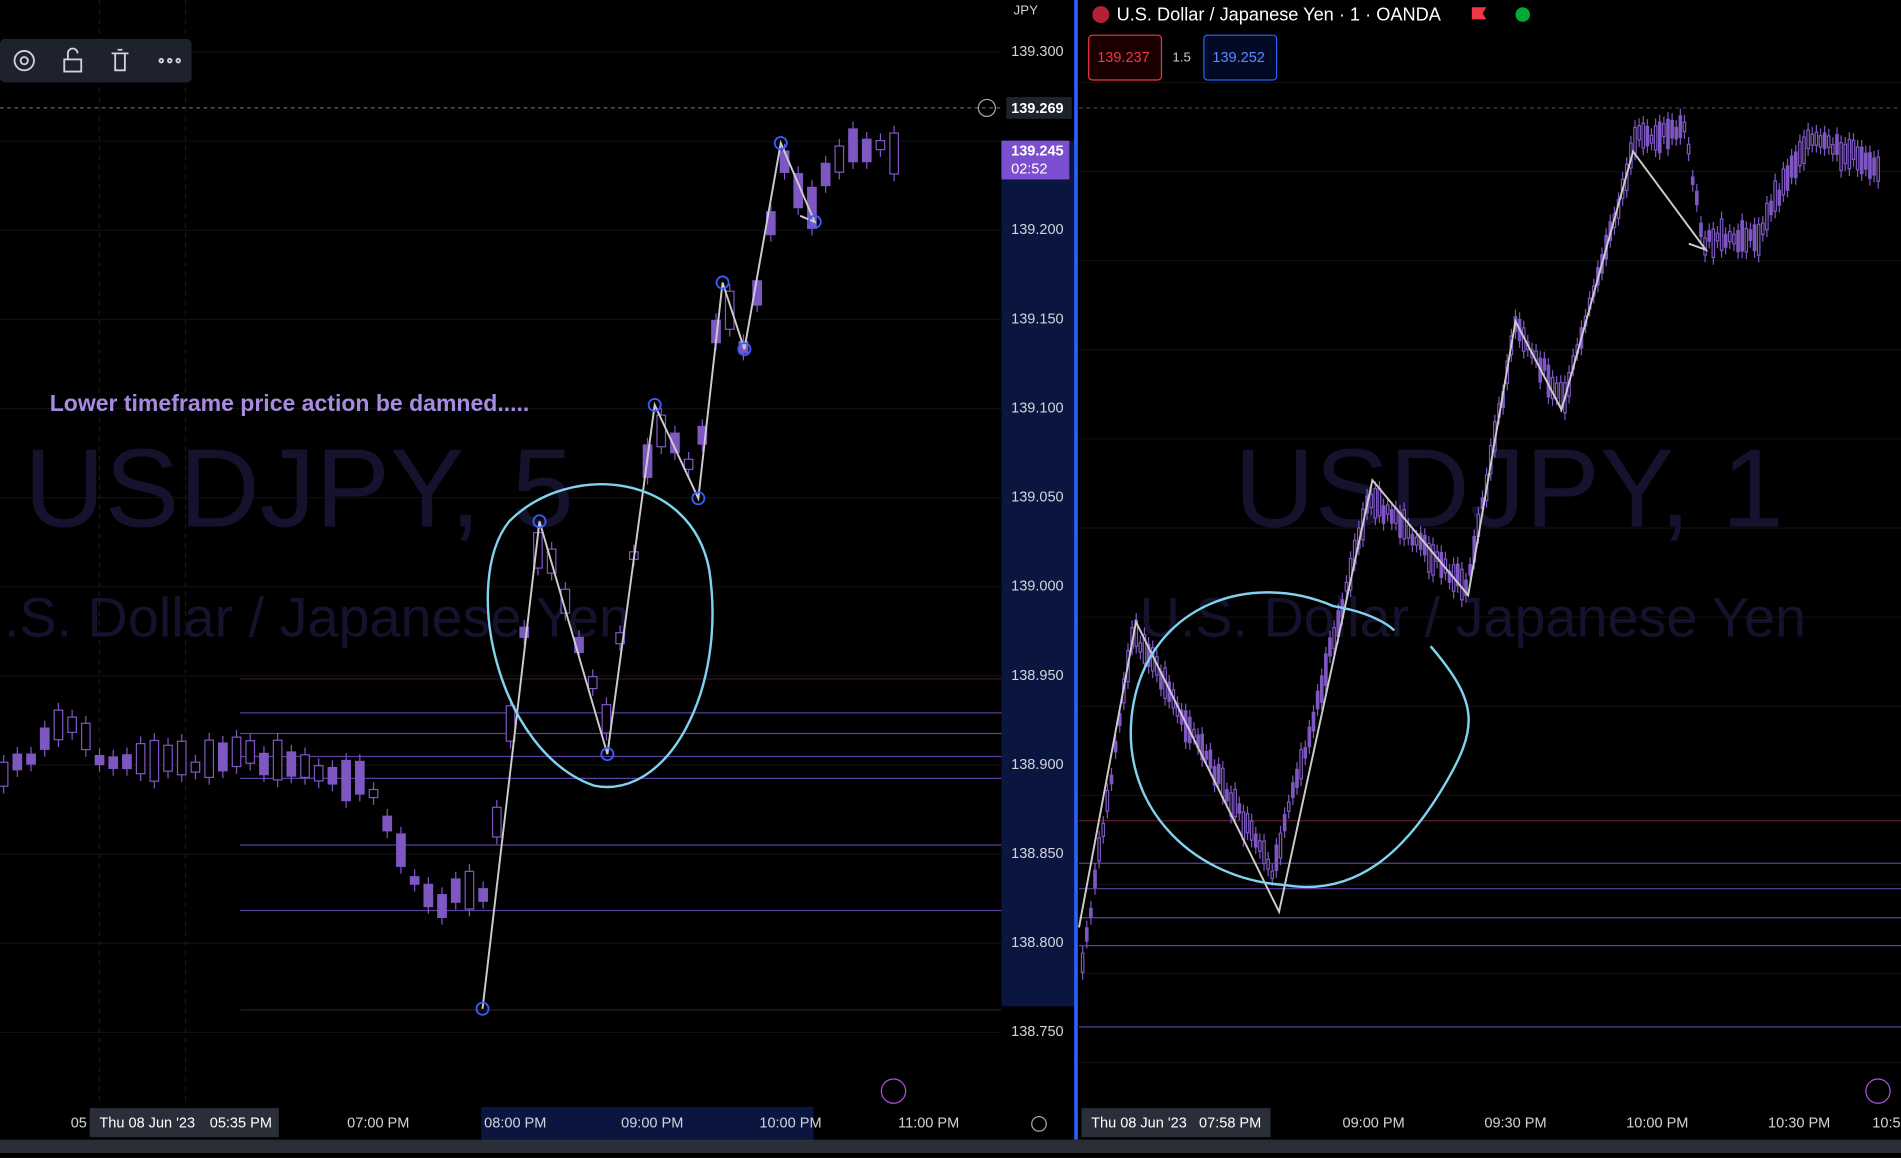 This screenshot has width=1901, height=1158. What do you see at coordinates (1139, 1124) in the screenshot?
I see `date-label: Thu 08 Jun '23` at bounding box center [1139, 1124].